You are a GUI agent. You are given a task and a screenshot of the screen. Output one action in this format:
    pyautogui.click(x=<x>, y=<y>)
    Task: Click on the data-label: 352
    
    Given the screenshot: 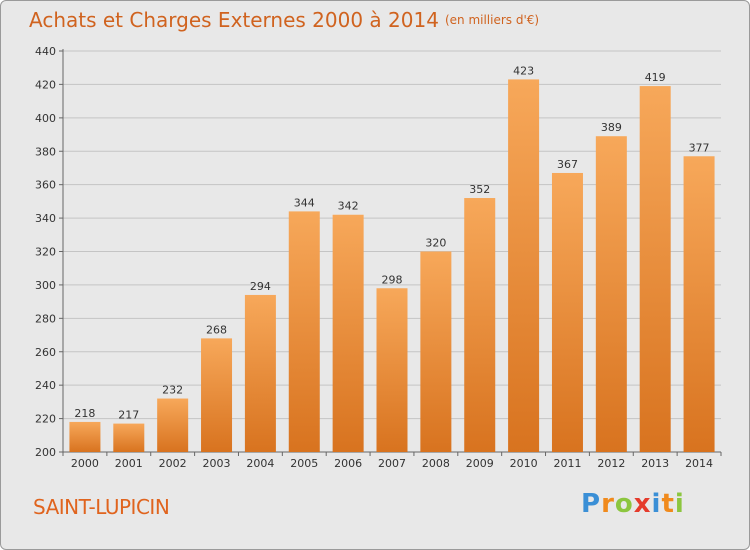 What is the action you would take?
    pyautogui.click(x=479, y=189)
    